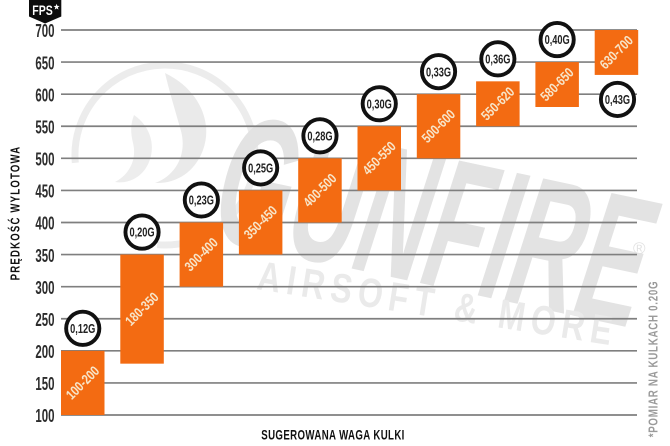  I want to click on svg-text: 0,28G, so click(319, 137).